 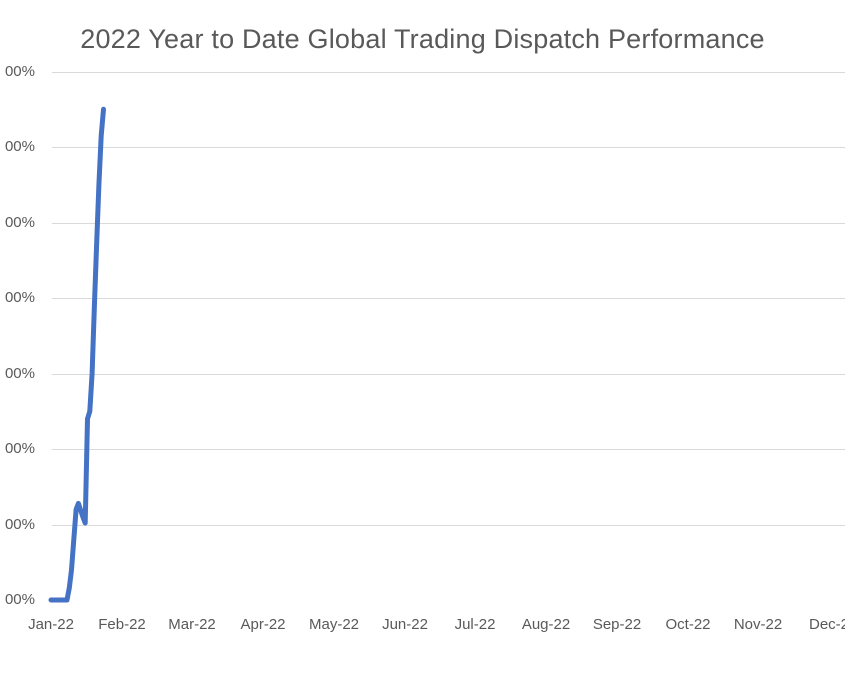 What do you see at coordinates (758, 624) in the screenshot?
I see `x-axis-tick-label: Nov-22` at bounding box center [758, 624].